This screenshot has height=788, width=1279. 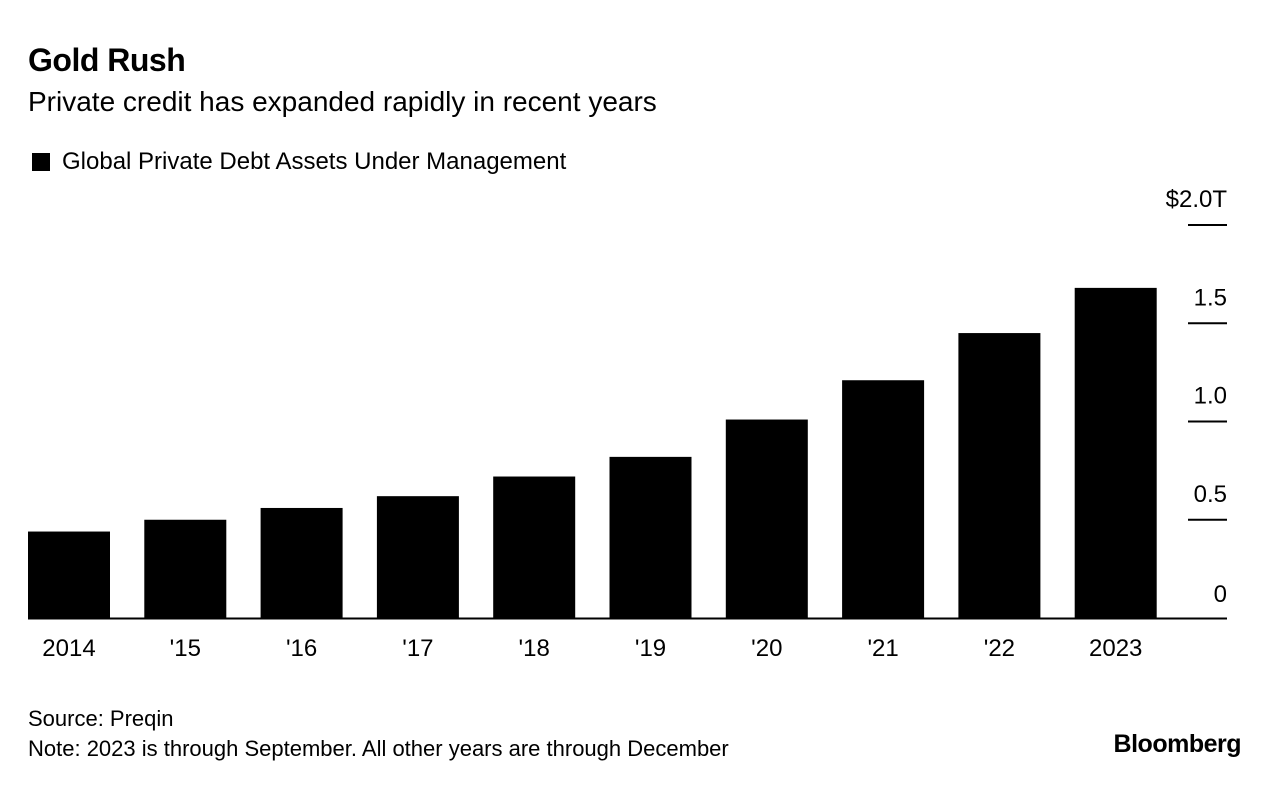 What do you see at coordinates (1177, 744) in the screenshot?
I see `bloomberg-logo: Bloomberg` at bounding box center [1177, 744].